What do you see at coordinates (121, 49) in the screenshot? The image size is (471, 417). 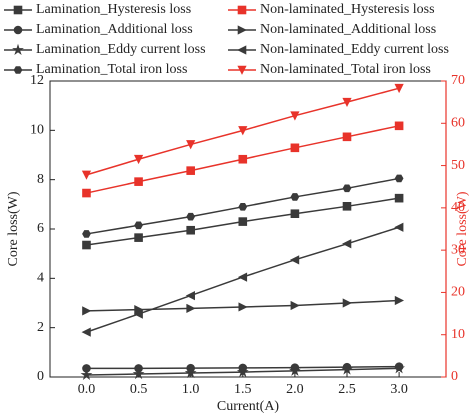 I see `legend-label: Lamination_Eddy current loss` at bounding box center [121, 49].